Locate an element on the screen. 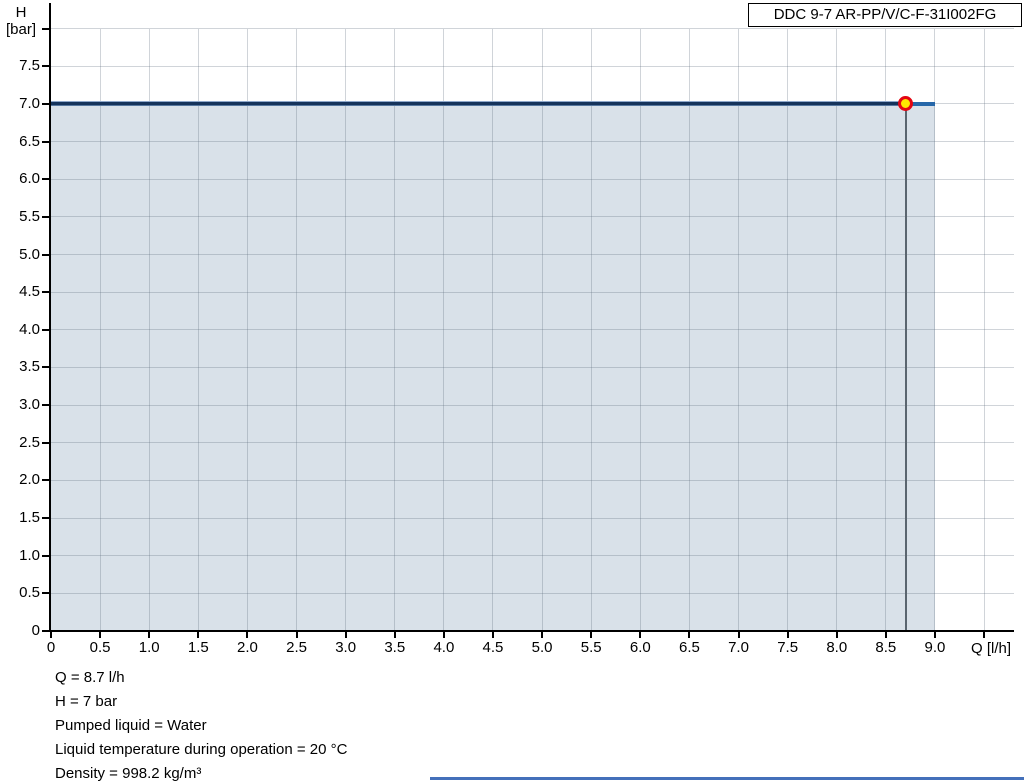 The height and width of the screenshot is (781, 1024). x-tick-label: 4.5 is located at coordinates (493, 647).